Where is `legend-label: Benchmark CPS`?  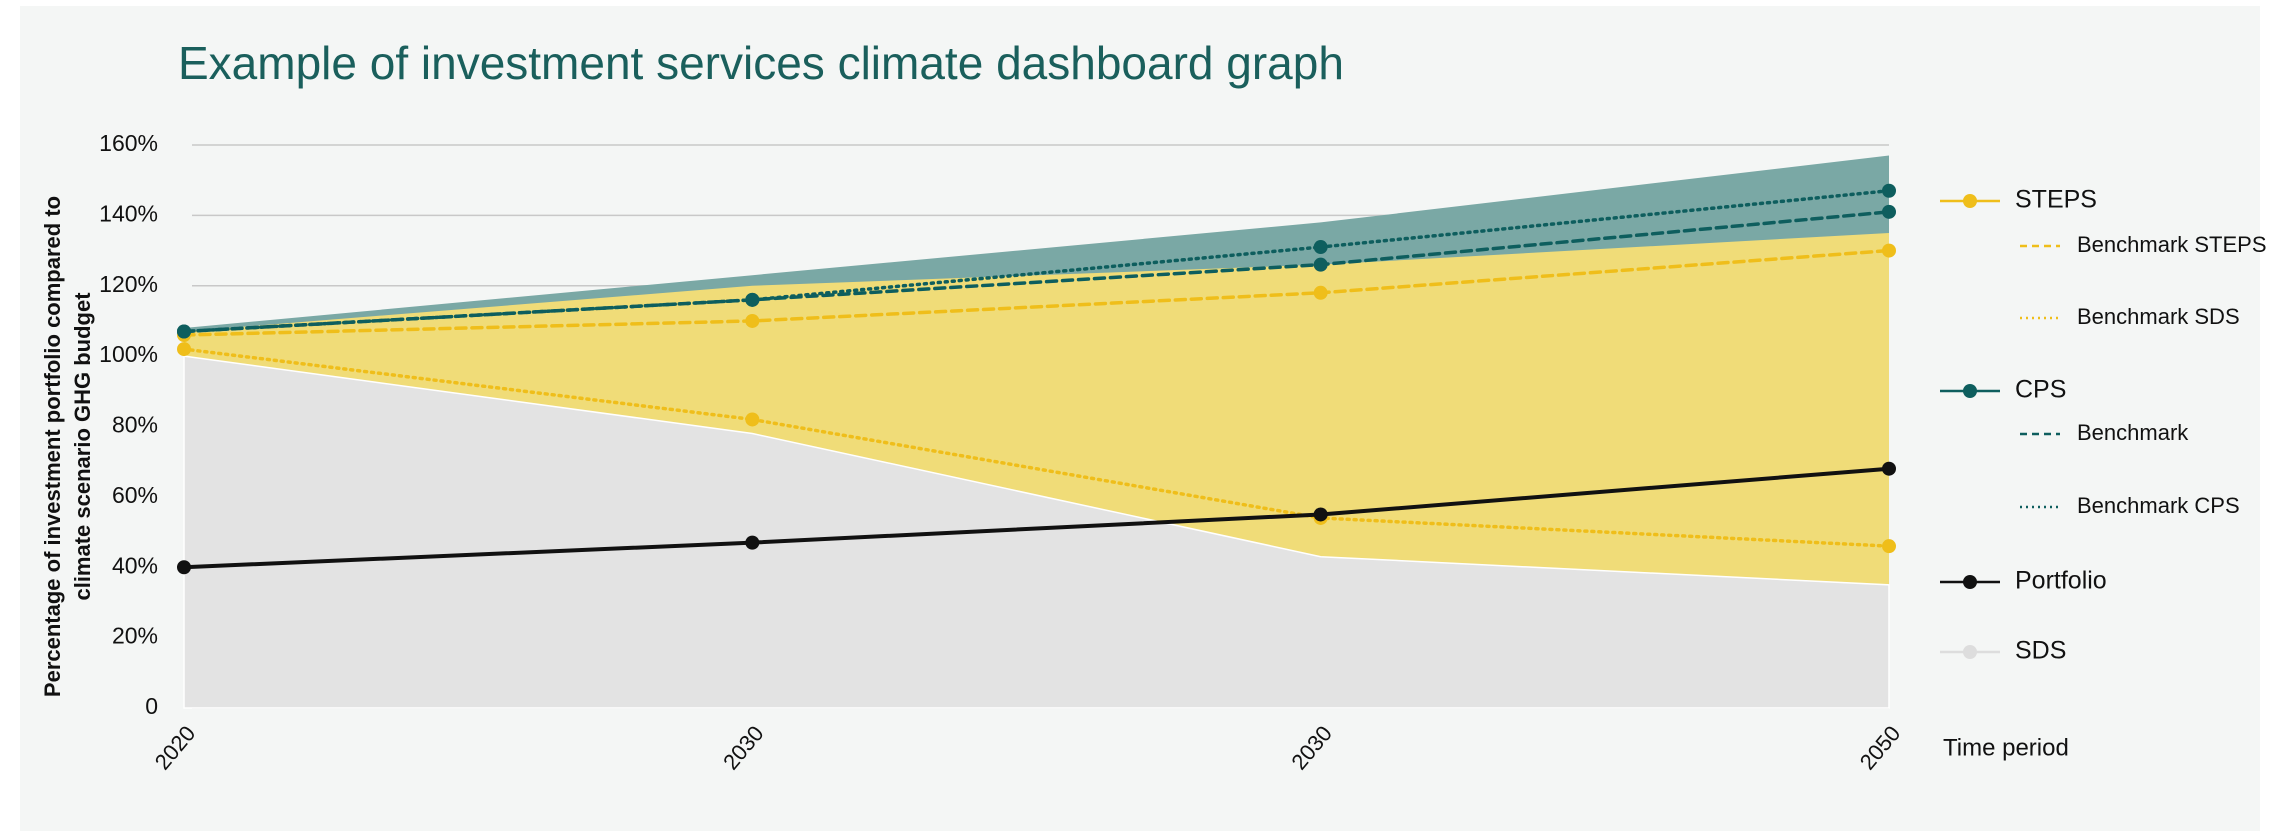
legend-label: Benchmark CPS is located at coordinates (2158, 505).